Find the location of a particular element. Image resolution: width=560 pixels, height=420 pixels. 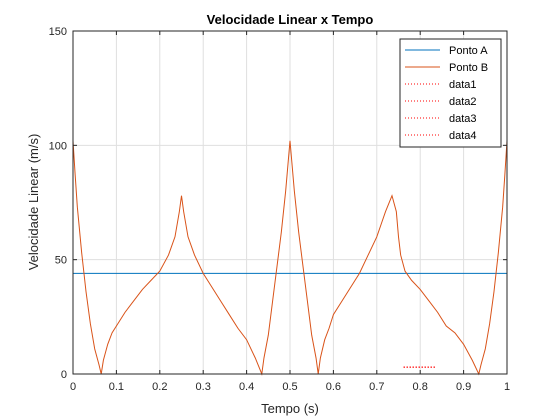

x-tick-label: 0.8 is located at coordinates (420, 387).